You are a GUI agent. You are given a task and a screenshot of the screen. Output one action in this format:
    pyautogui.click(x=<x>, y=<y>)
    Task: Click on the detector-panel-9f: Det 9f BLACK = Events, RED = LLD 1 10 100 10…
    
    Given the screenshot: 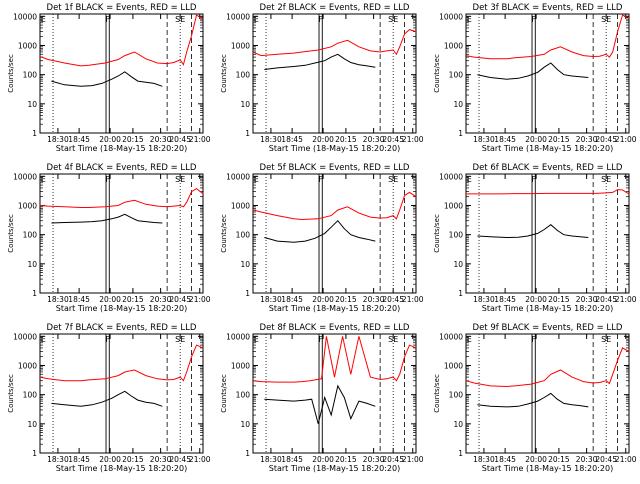 What is the action you would take?
    pyautogui.click(x=535, y=398)
    